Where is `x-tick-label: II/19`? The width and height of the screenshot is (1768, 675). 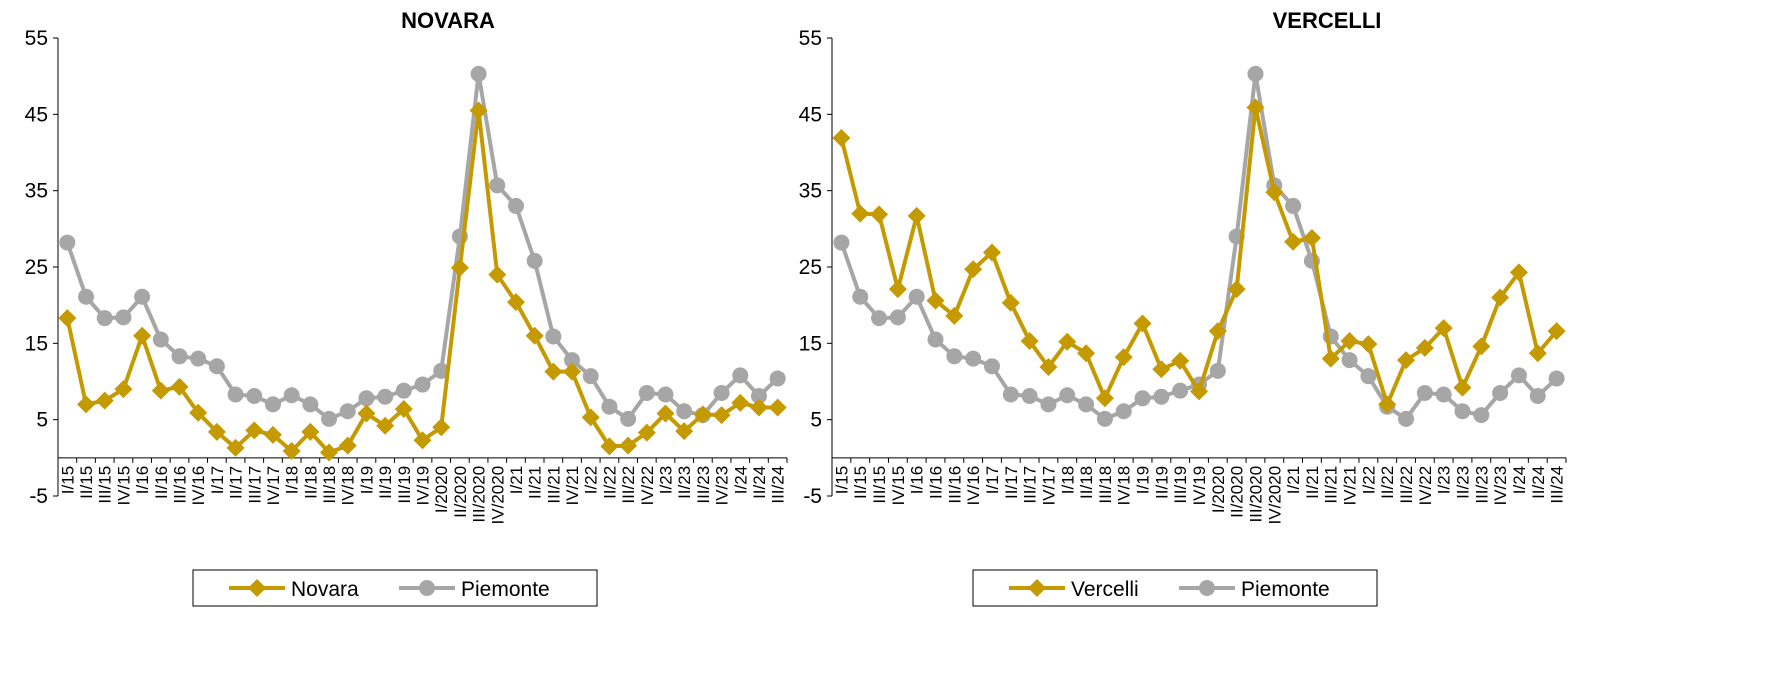
x-tick-label: II/19 is located at coordinates (385, 482).